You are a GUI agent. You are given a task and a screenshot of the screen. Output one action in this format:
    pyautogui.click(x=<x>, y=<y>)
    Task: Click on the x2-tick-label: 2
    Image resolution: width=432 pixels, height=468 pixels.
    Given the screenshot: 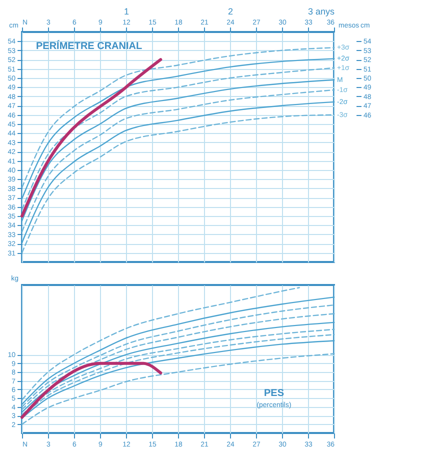 What is the action you would take?
    pyautogui.click(x=231, y=11)
    